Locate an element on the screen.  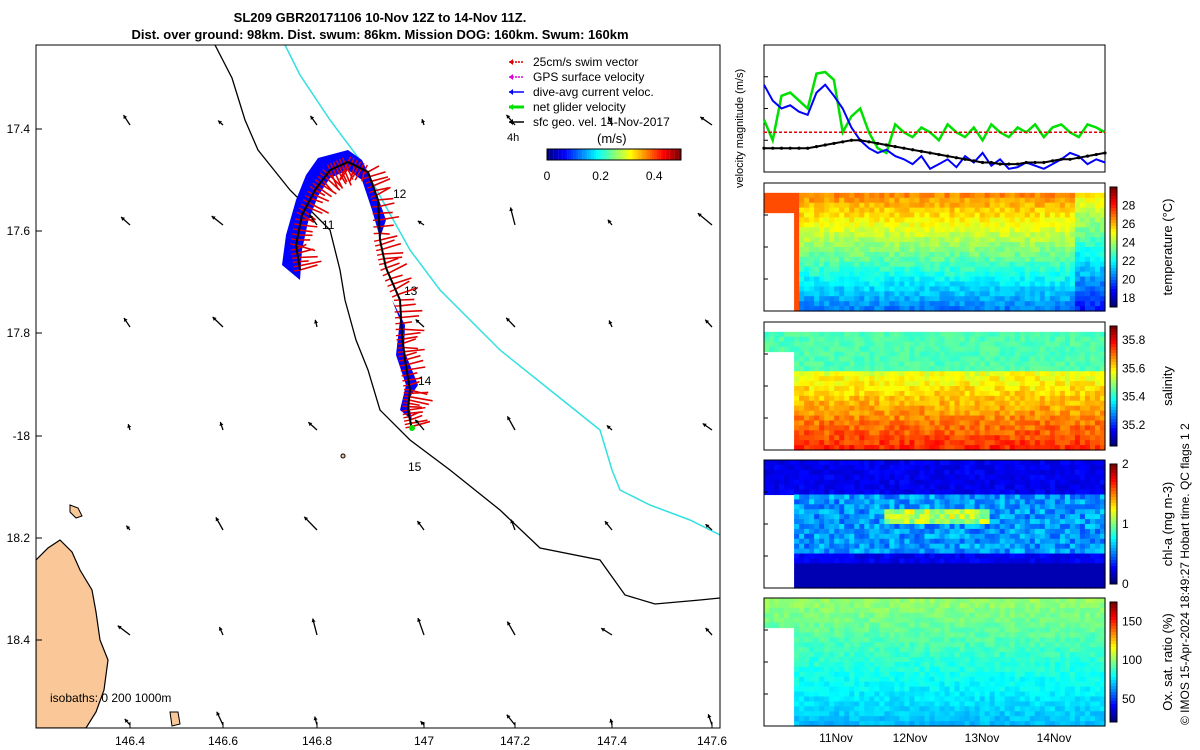
legend-label: dive-avg current veloc. is located at coordinates (593, 92).